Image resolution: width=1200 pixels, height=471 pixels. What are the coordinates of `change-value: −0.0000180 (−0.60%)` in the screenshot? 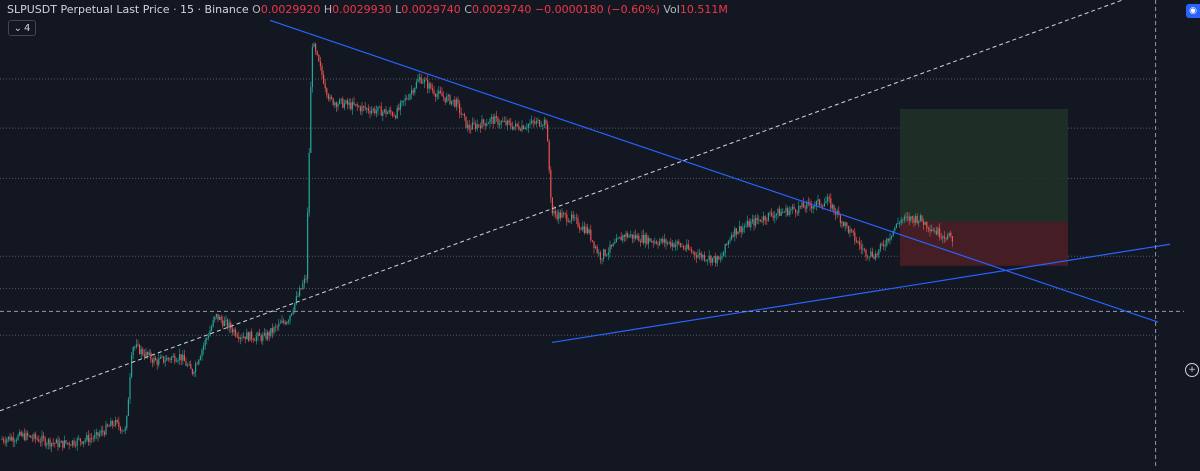 It's located at (597, 9).